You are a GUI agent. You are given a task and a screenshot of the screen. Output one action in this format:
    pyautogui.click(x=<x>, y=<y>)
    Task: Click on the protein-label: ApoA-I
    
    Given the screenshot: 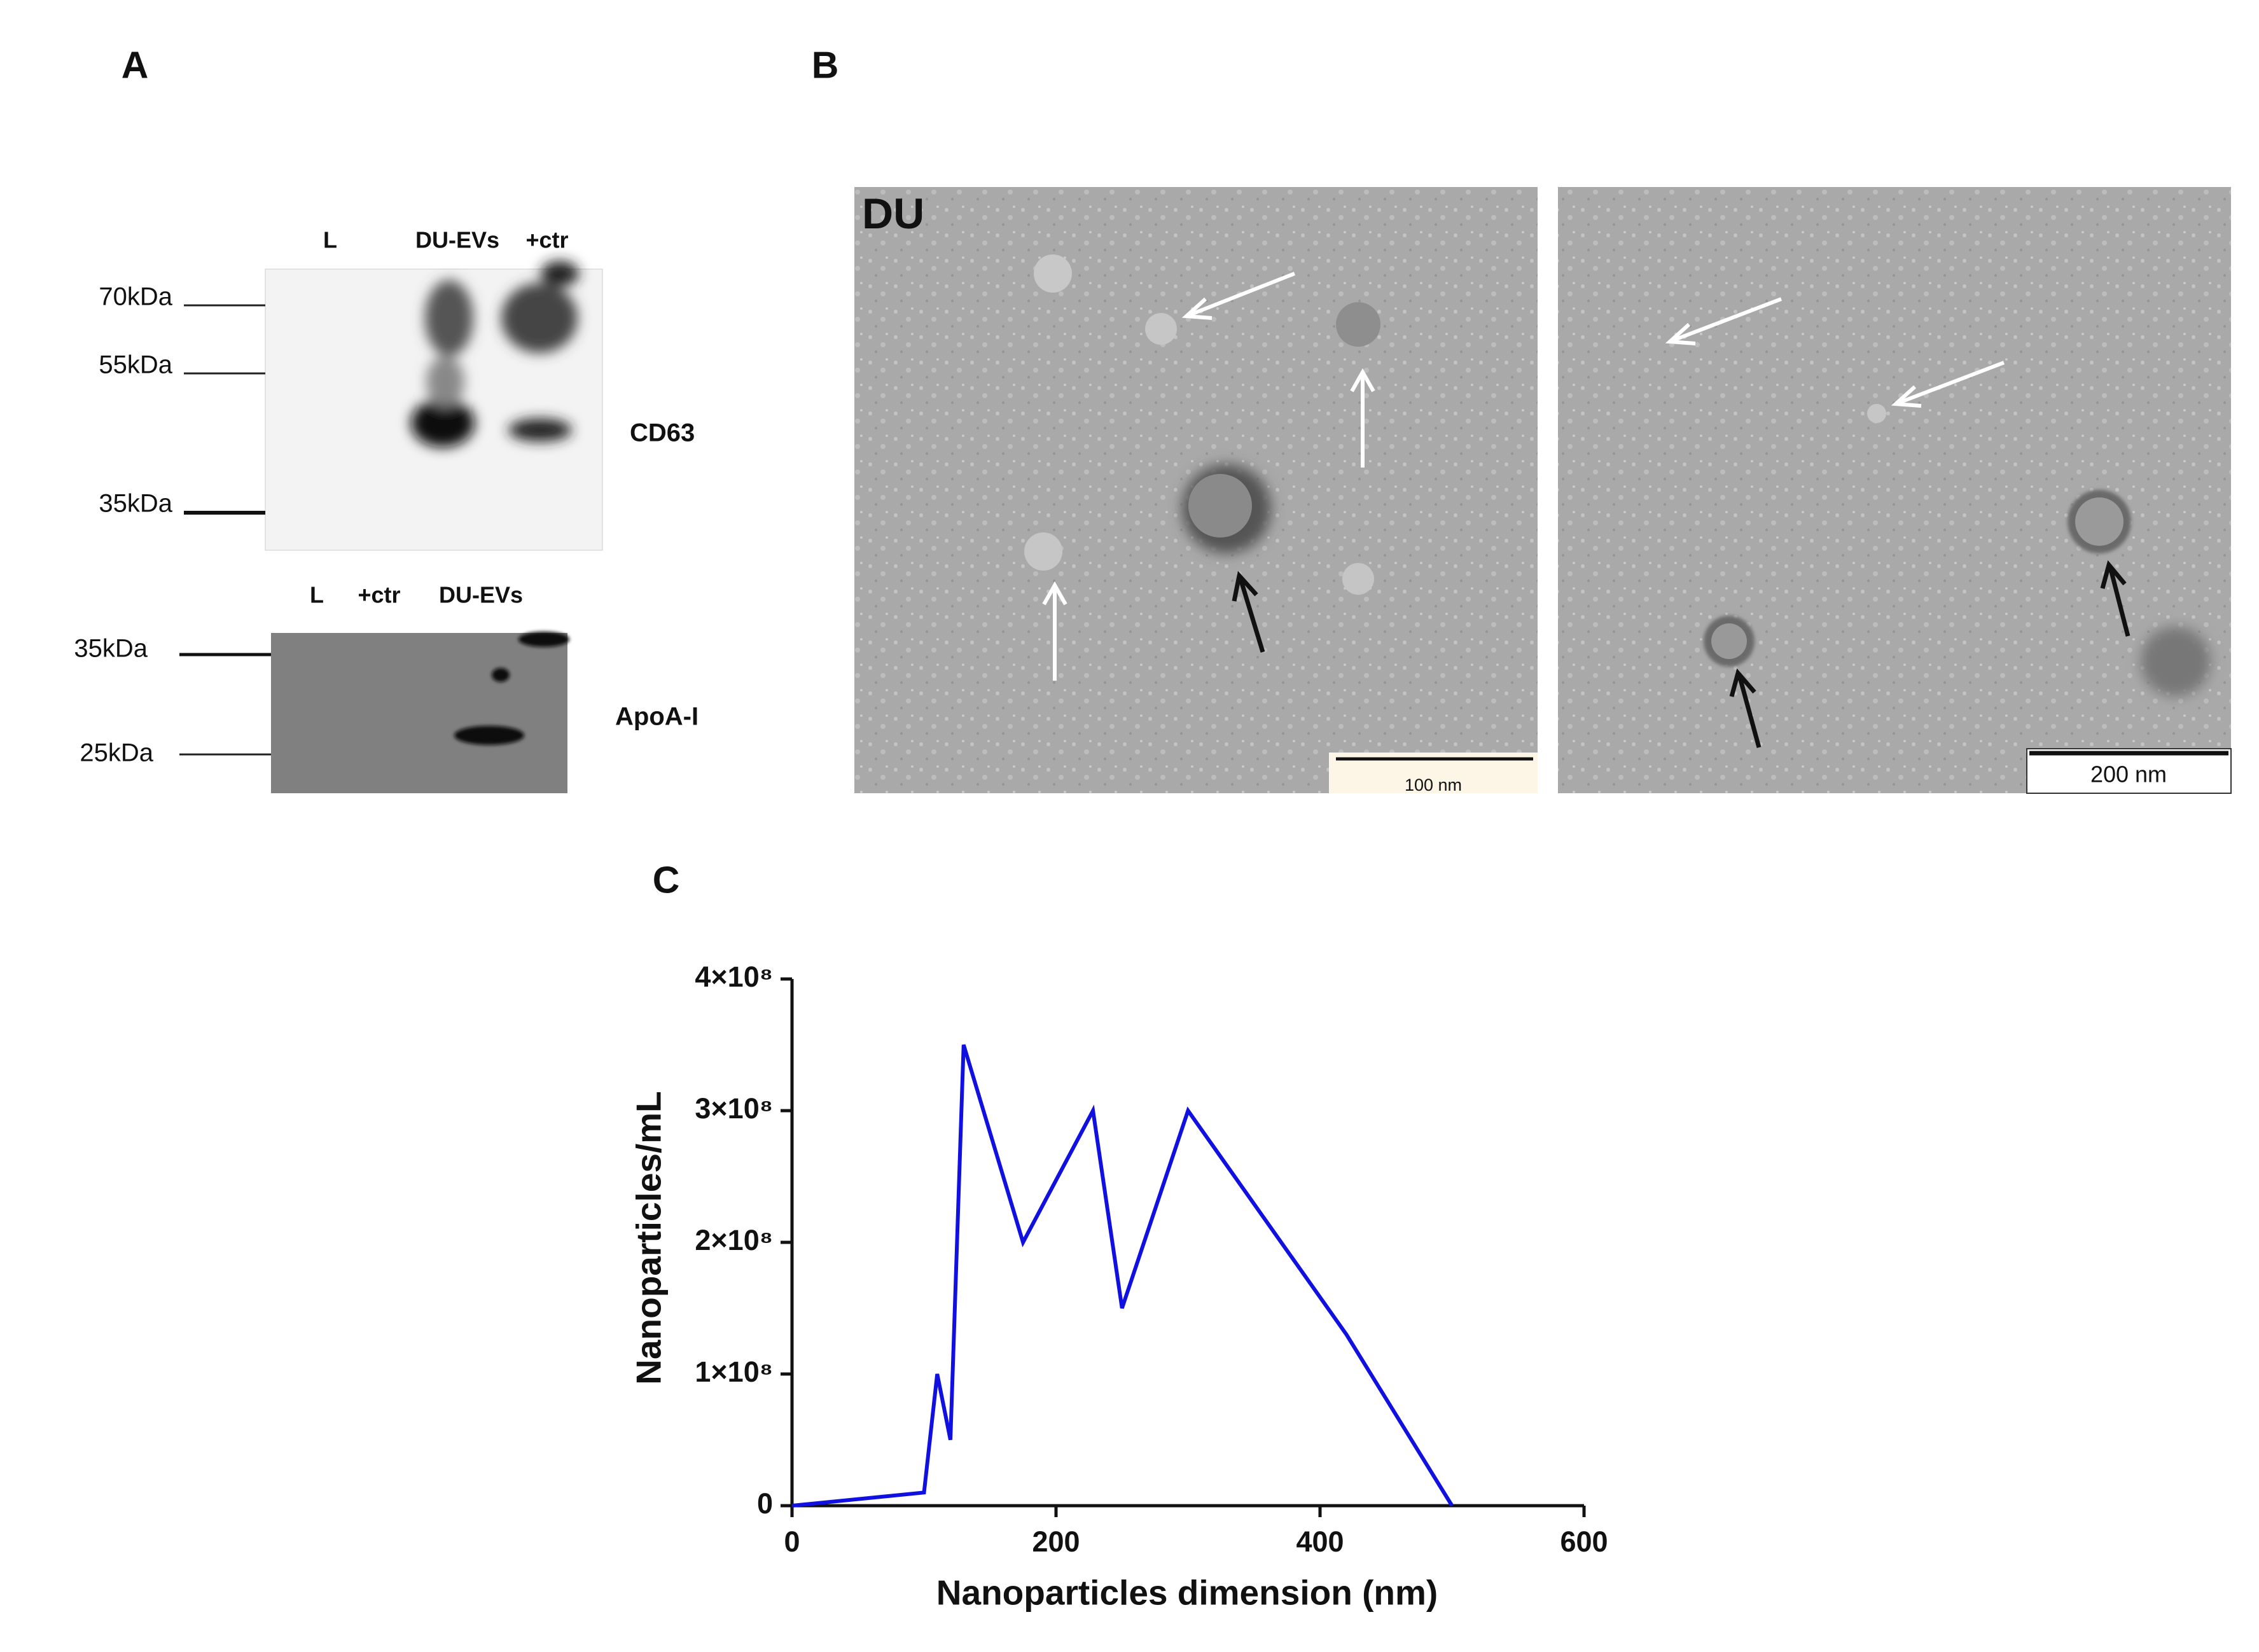 What is the action you would take?
    pyautogui.click(x=657, y=717)
    